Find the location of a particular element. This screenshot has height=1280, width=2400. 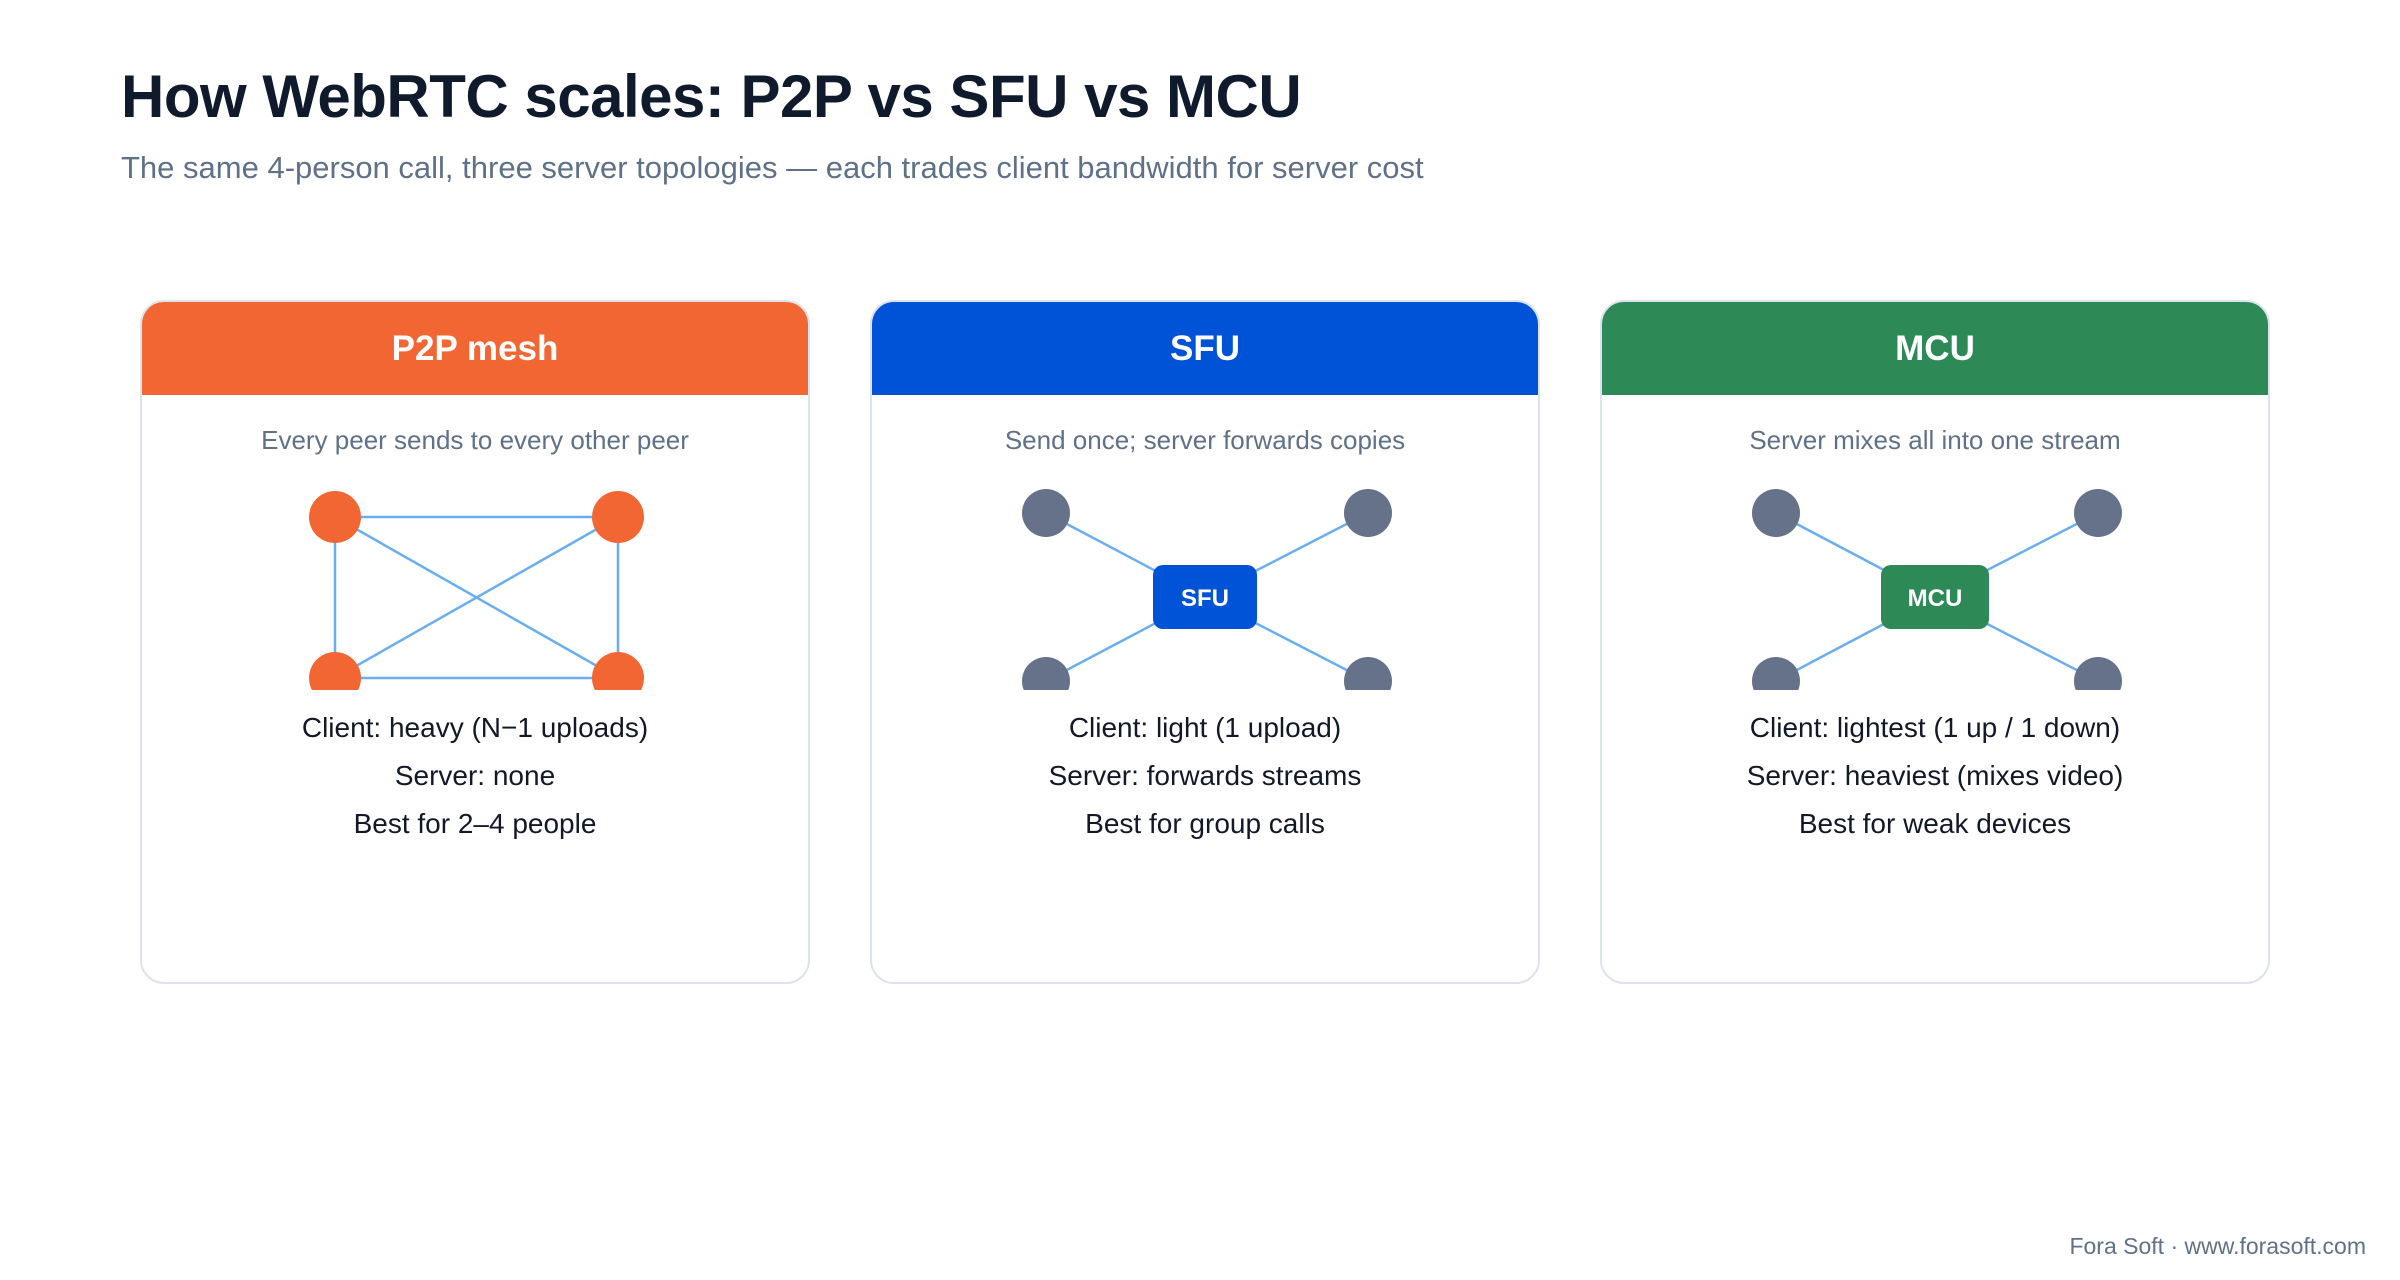

sfu-server-label: SFU is located at coordinates (1205, 598).